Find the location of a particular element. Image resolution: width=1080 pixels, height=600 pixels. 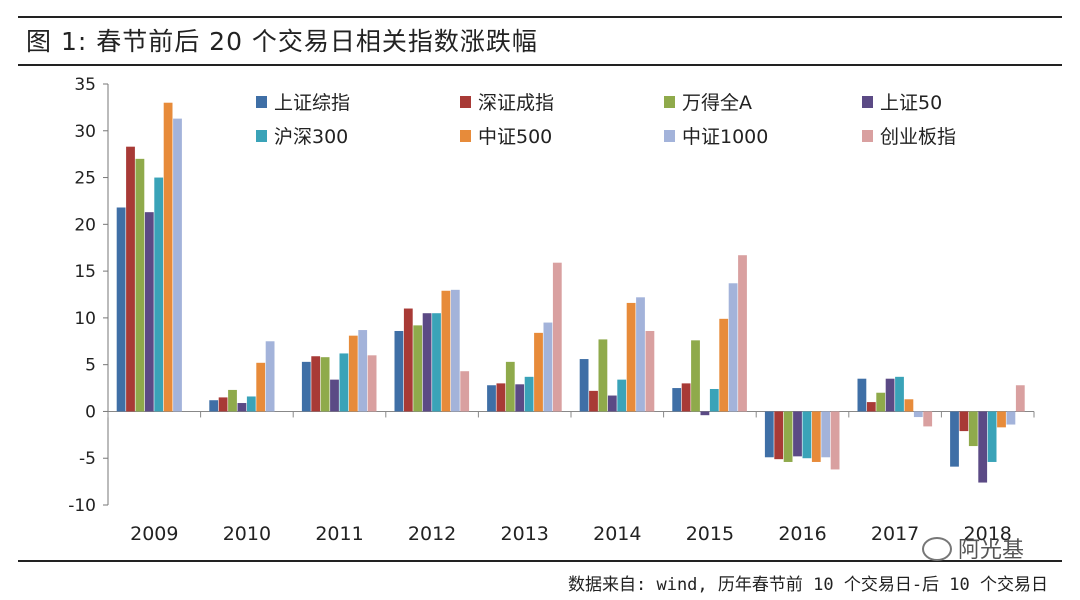

legend-label: 万得全A is located at coordinates (717, 103).